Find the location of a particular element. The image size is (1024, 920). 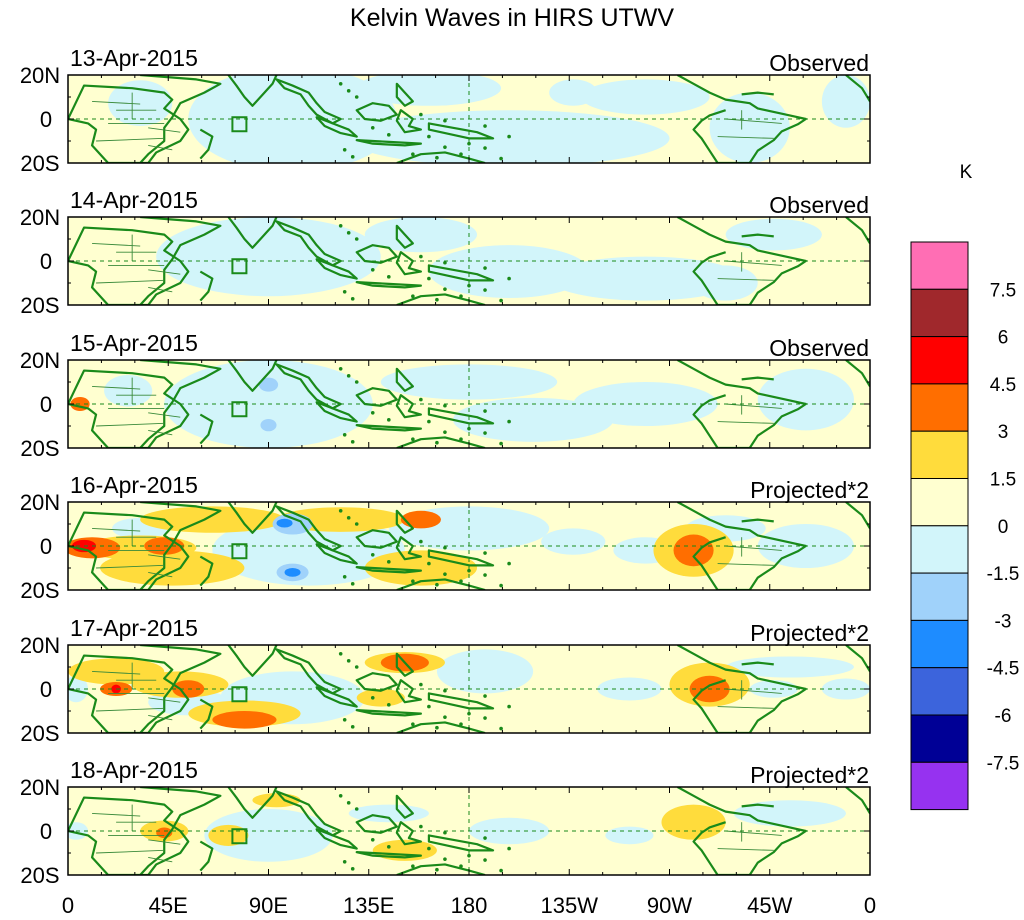

lon-label: 0 is located at coordinates (870, 905).